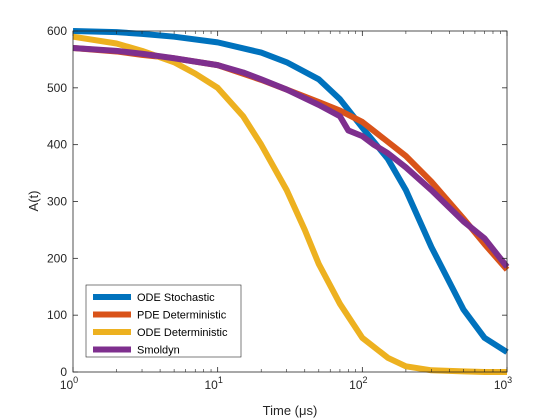  What do you see at coordinates (57, 315) in the screenshot?
I see `y-tick-label-1: 100` at bounding box center [57, 315].